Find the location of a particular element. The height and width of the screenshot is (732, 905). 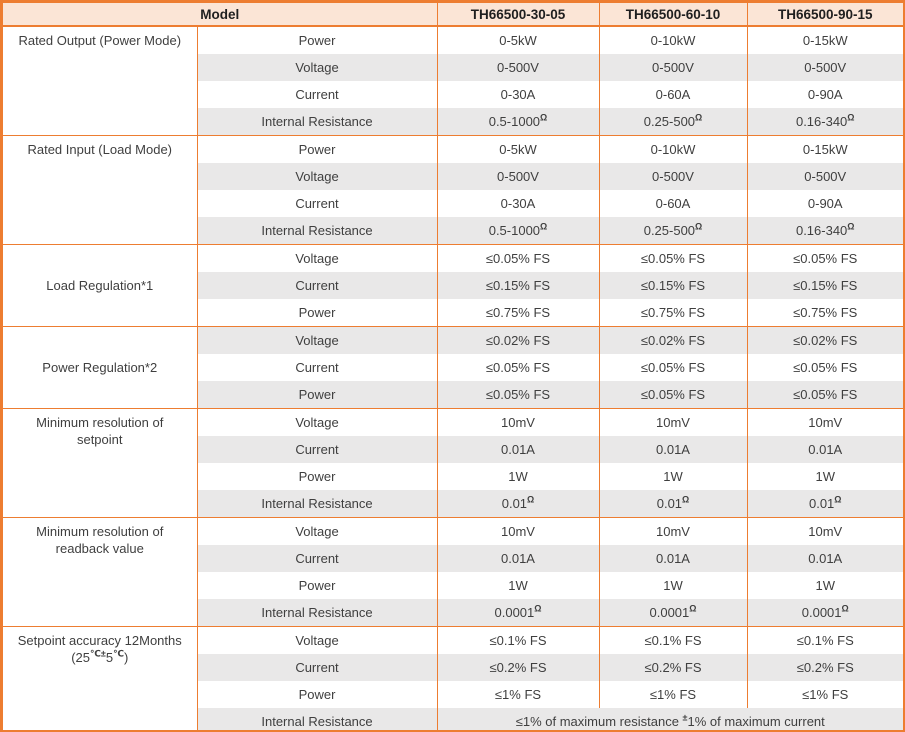

value-cell: 0.25-500Ω is located at coordinates (673, 231).